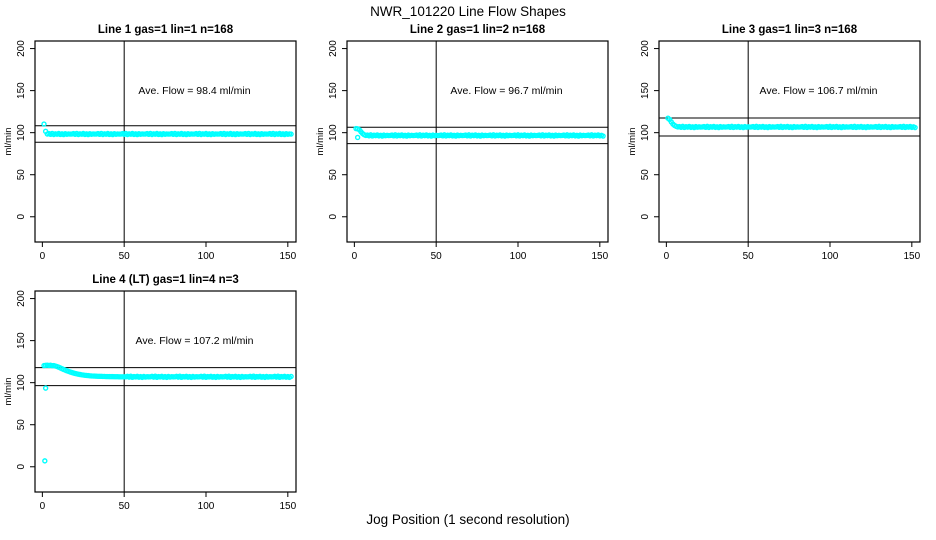 The width and height of the screenshot is (936, 540). Describe the element at coordinates (165, 280) in the screenshot. I see `panel-title: Line 4 (LT) gas=1 lin=4 n=3` at that location.